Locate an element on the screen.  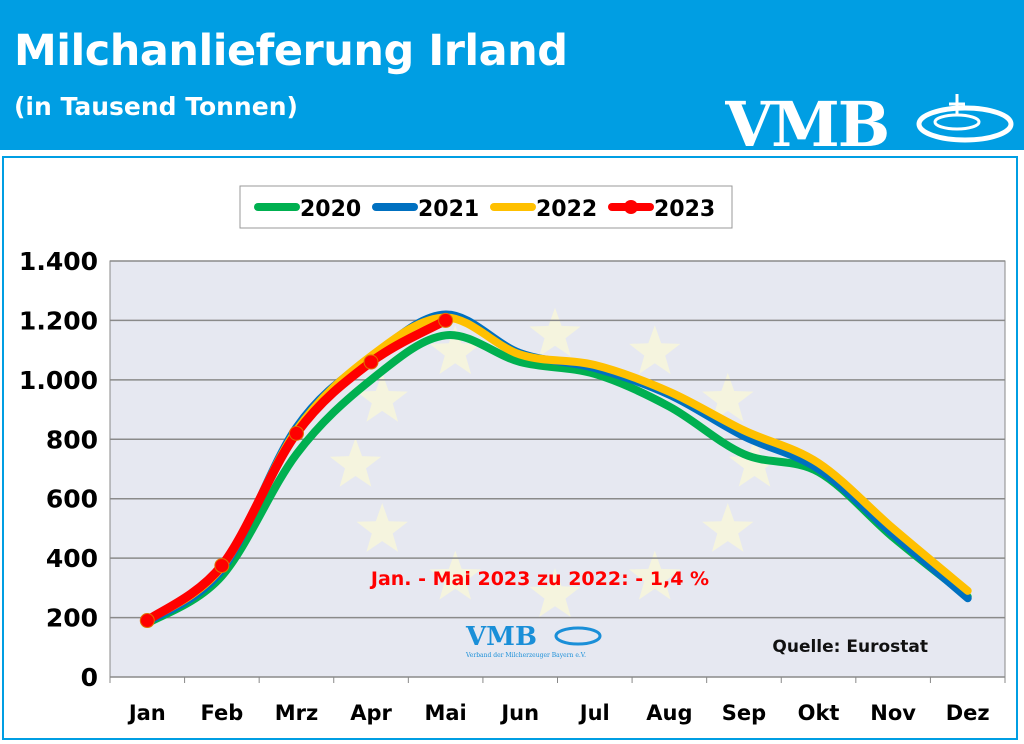
legend-box is located at coordinates (486, 207).